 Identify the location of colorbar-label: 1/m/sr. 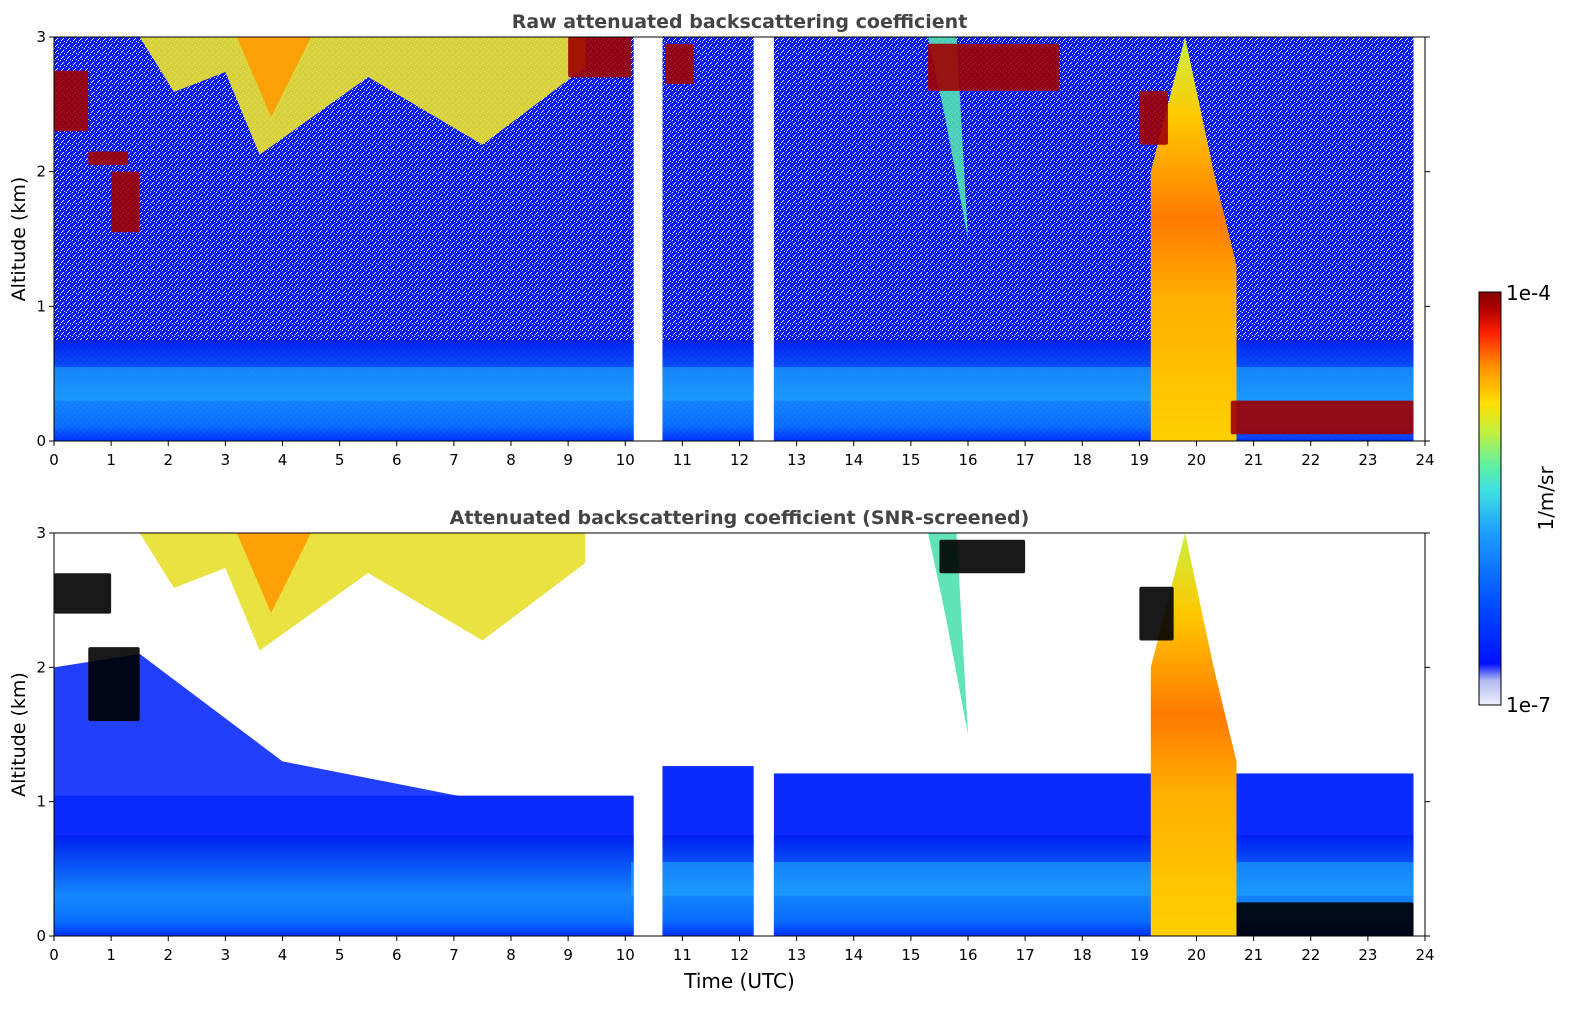
(1546, 498).